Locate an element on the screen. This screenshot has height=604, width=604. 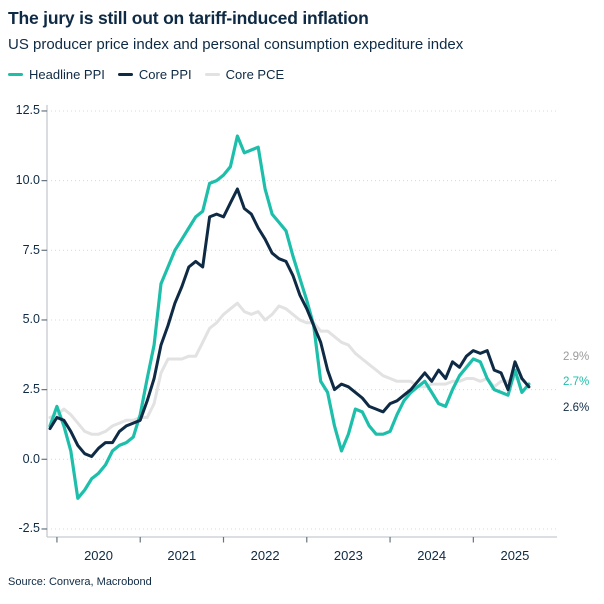
x-axis-year-label: 2024 is located at coordinates (432, 555).